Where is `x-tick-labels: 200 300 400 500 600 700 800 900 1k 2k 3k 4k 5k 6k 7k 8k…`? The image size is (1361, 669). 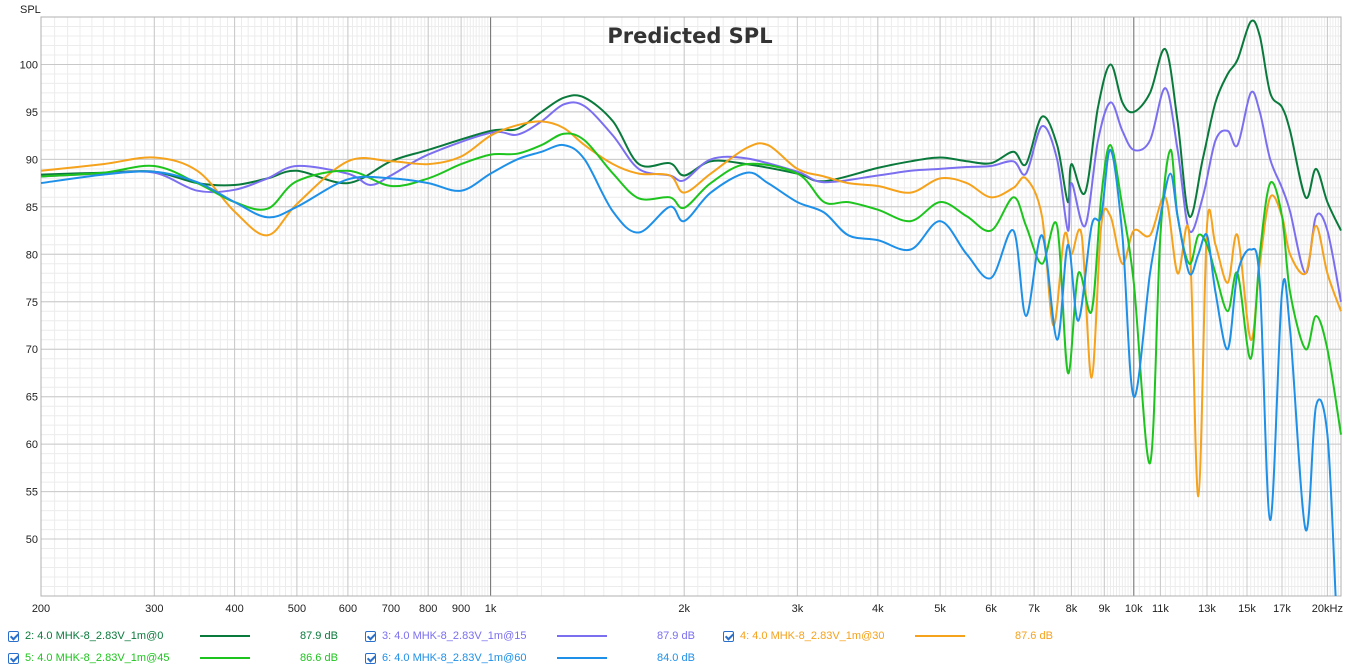
x-tick-labels: 200 300 400 500 600 700 800 900 1k 2k 3k 4k 5k 6k 7k 8k… is located at coordinates (687, 609).